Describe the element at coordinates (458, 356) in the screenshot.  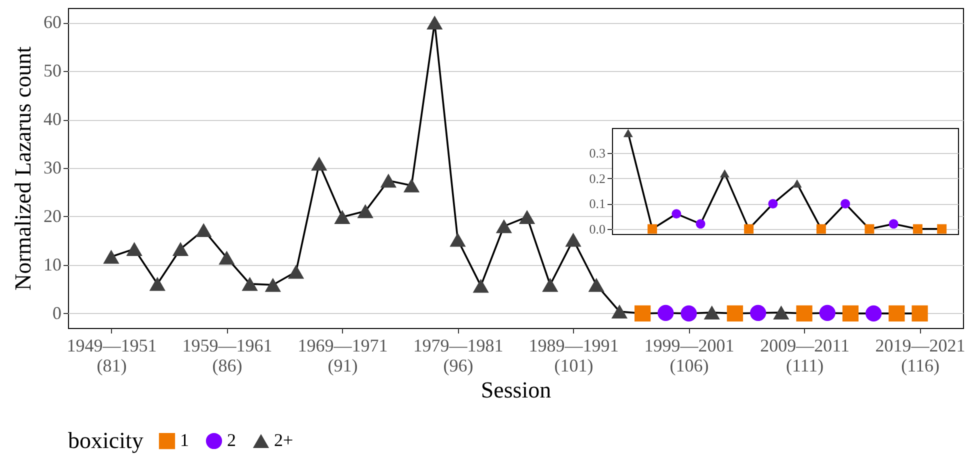
I see `x-tick-label: 1979—1981 (96)` at that location.